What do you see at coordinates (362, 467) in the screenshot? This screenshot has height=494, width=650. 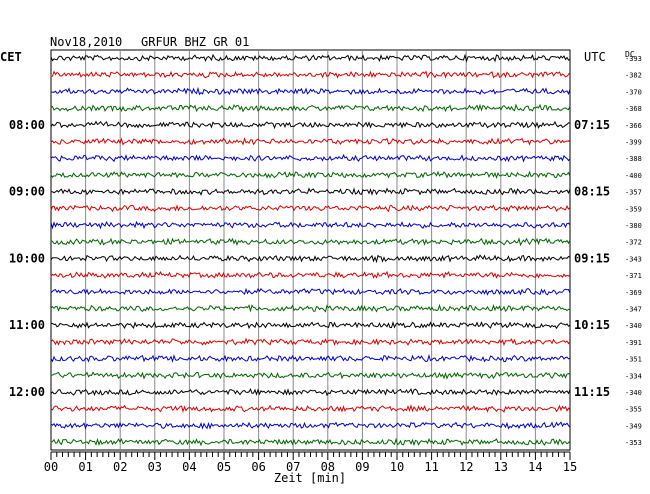 I see `x-tick-label: 09` at bounding box center [362, 467].